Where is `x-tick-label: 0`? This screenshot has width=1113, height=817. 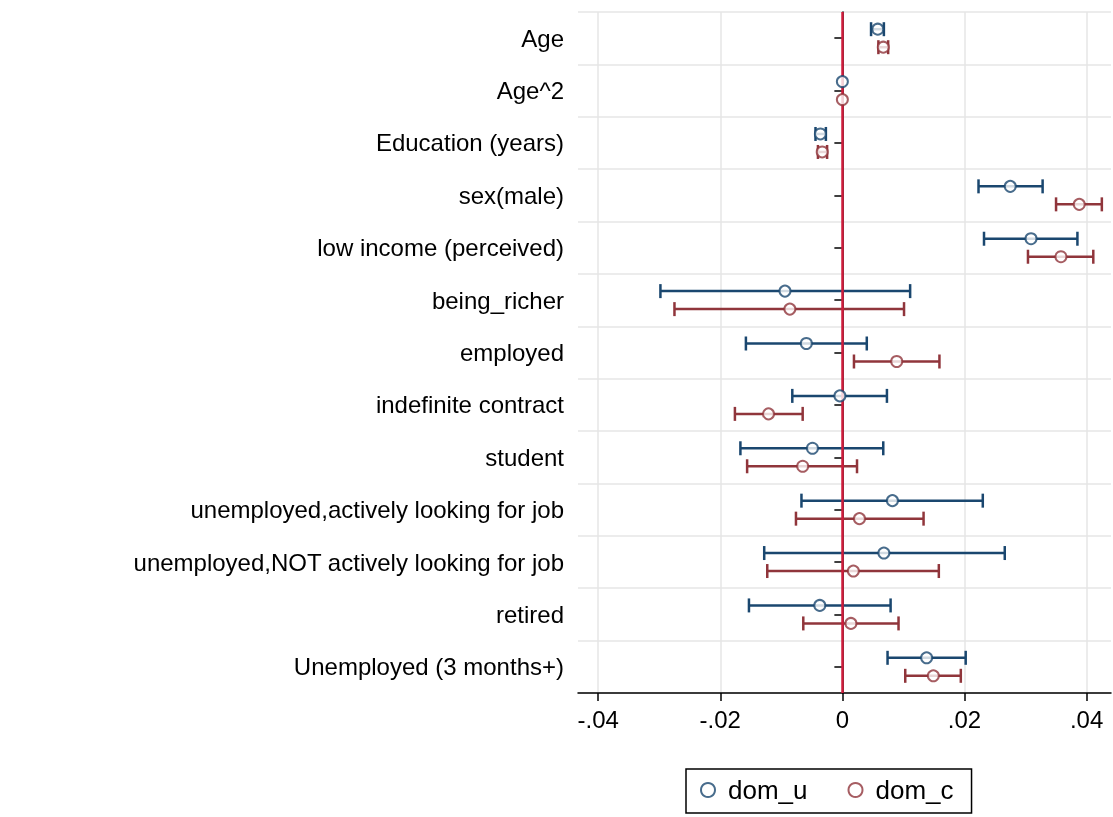
x-tick-label: 0 is located at coordinates (842, 719).